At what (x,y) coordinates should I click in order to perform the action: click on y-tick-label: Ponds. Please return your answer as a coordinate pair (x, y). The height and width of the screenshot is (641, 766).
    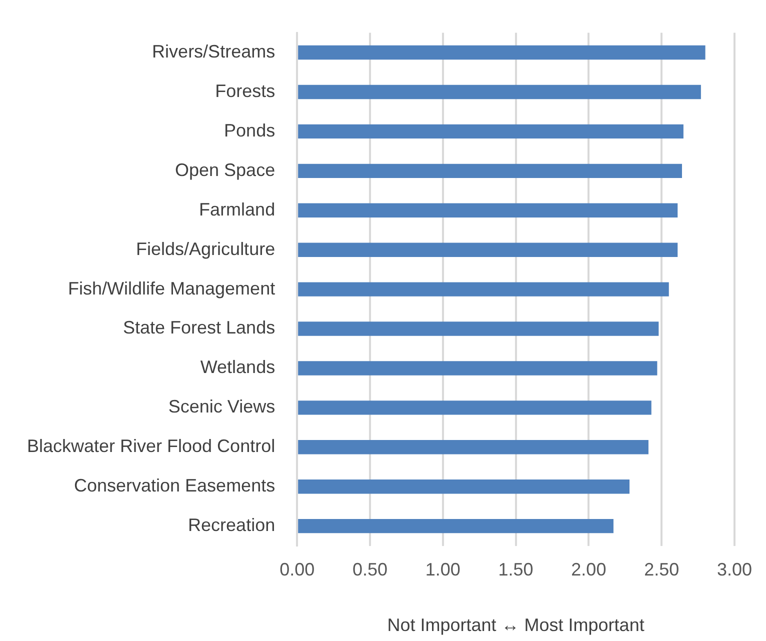
    Looking at the image, I should click on (250, 130).